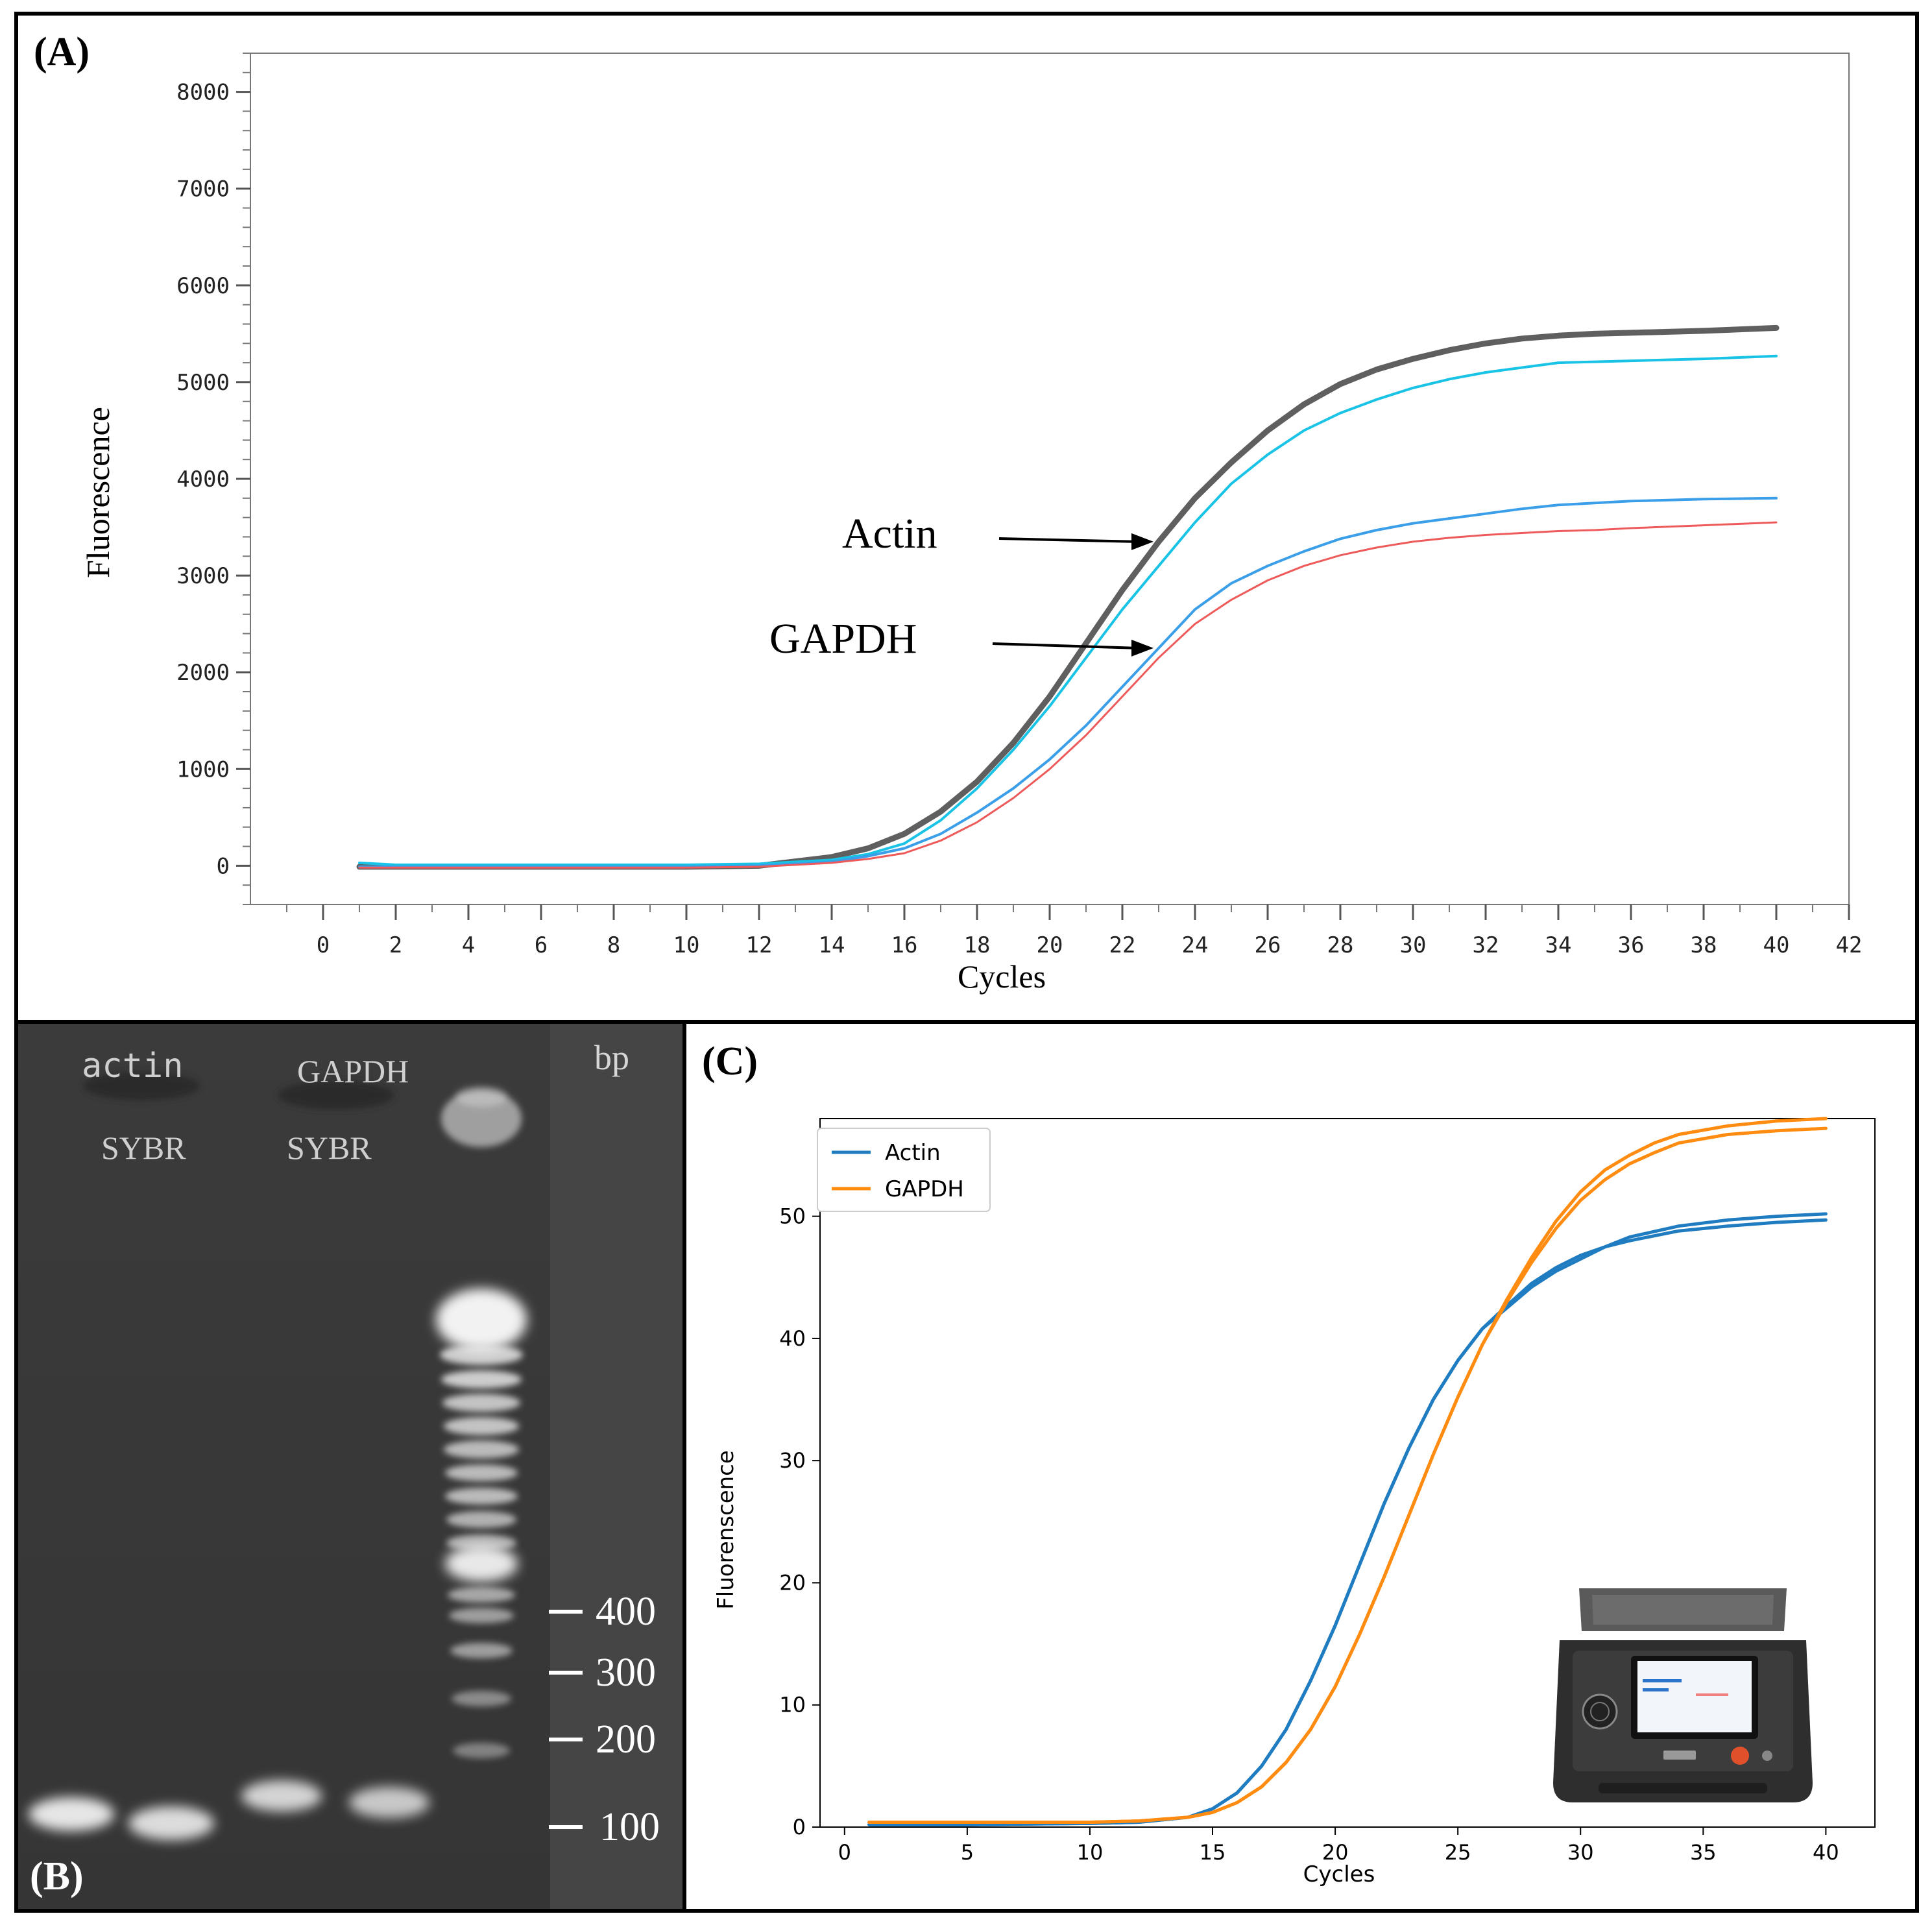 The image size is (1932, 1927). What do you see at coordinates (1213, 1853) in the screenshot?
I see `x-tick-label: 15` at bounding box center [1213, 1853].